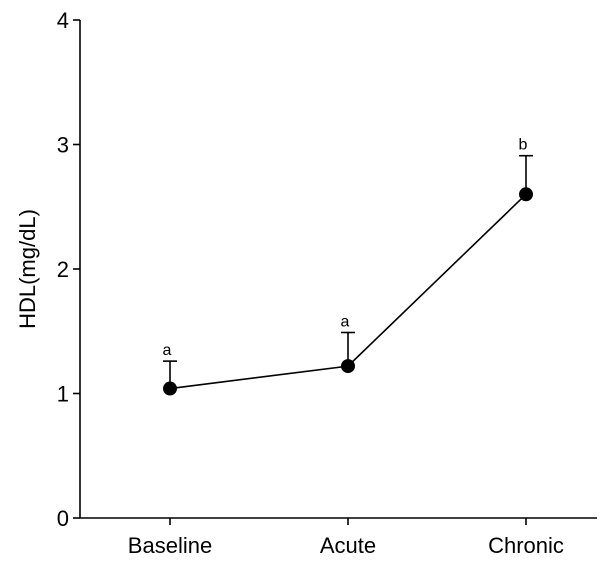 The height and width of the screenshot is (563, 601). I want to click on y-tick-label: 3, so click(63, 145).